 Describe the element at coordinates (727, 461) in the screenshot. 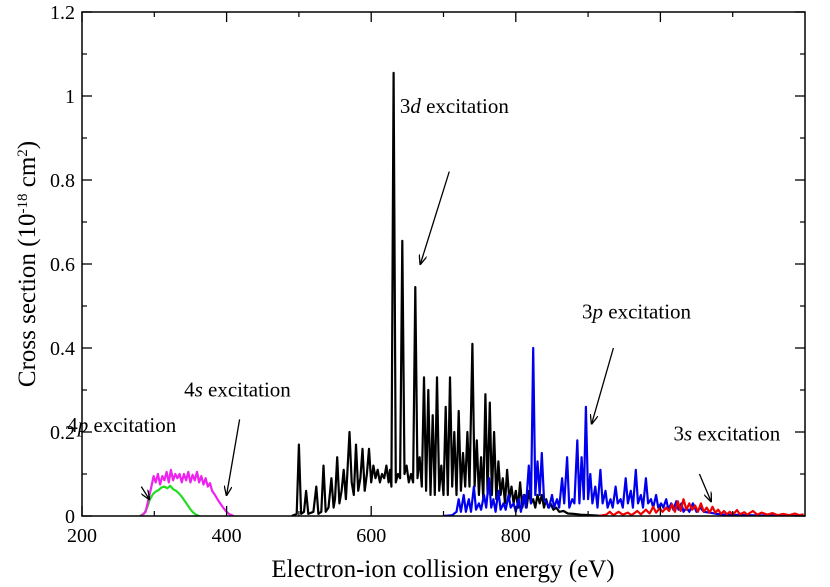

I see `annotation-3s: 3s excitation` at that location.